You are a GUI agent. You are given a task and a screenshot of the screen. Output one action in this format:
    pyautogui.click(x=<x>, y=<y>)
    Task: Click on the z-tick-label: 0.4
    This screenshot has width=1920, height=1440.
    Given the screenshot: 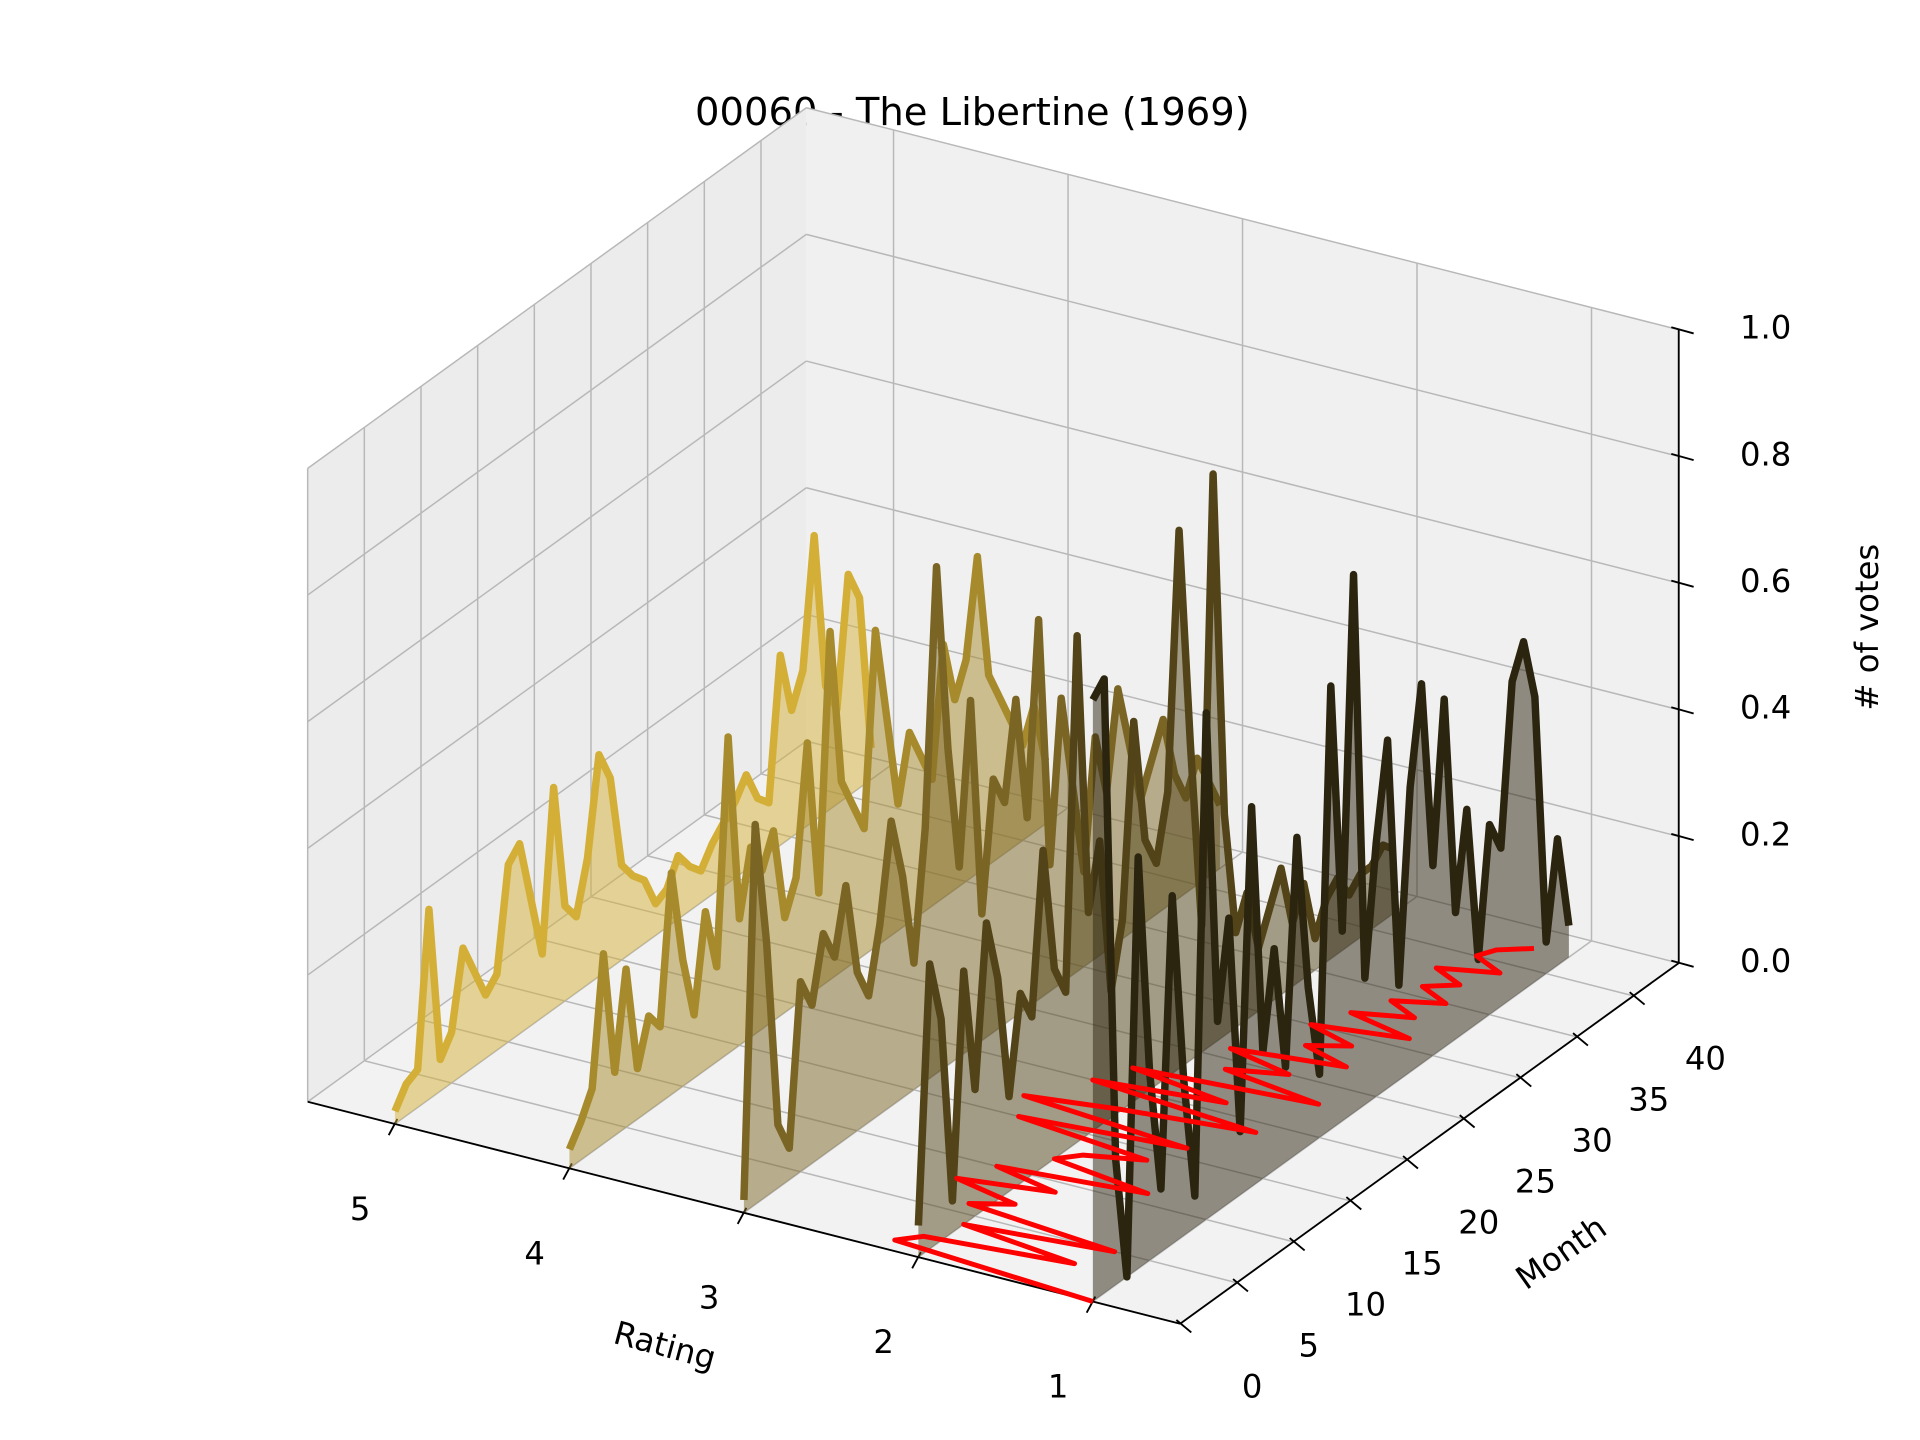 What is the action you would take?
    pyautogui.click(x=1765, y=708)
    